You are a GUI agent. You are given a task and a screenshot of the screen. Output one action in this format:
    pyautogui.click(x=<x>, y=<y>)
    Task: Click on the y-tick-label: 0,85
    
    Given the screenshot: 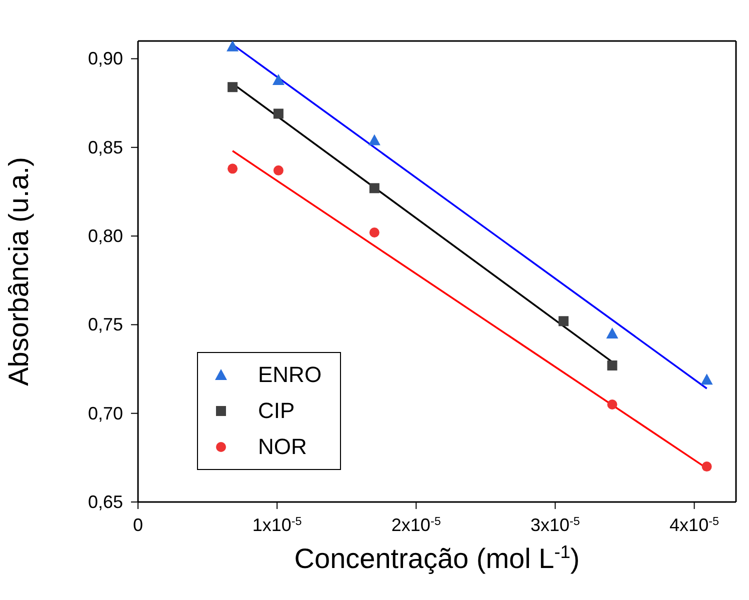 What is the action you would take?
    pyautogui.click(x=105, y=147)
    